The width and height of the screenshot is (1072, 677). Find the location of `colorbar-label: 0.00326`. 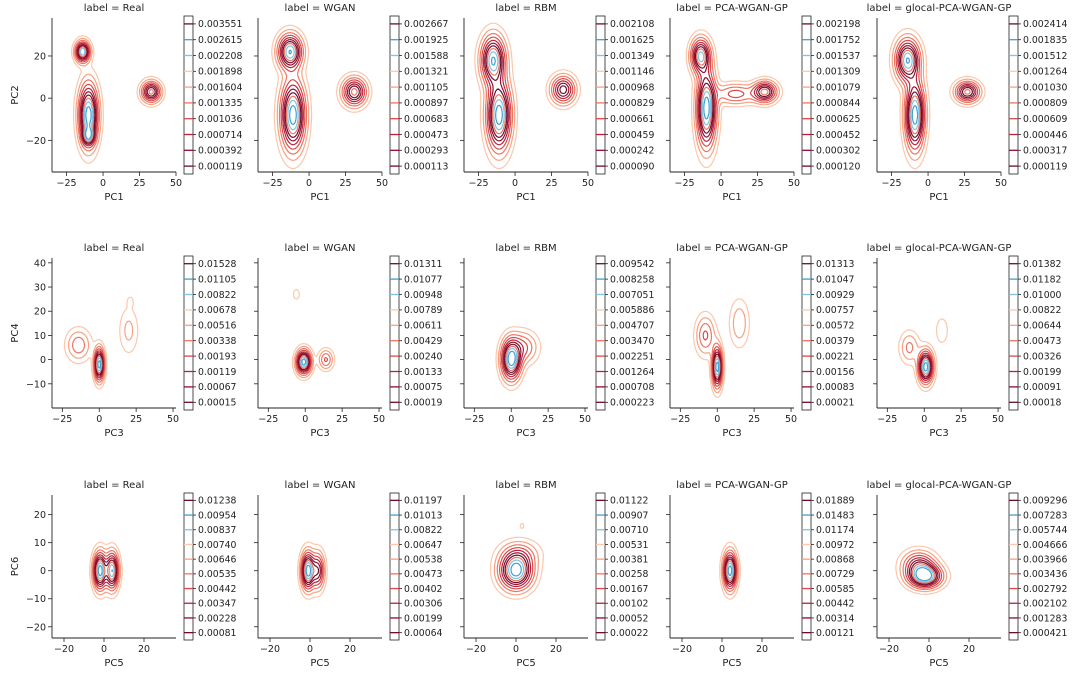

colorbar-label: 0.00326 is located at coordinates (1042, 356).